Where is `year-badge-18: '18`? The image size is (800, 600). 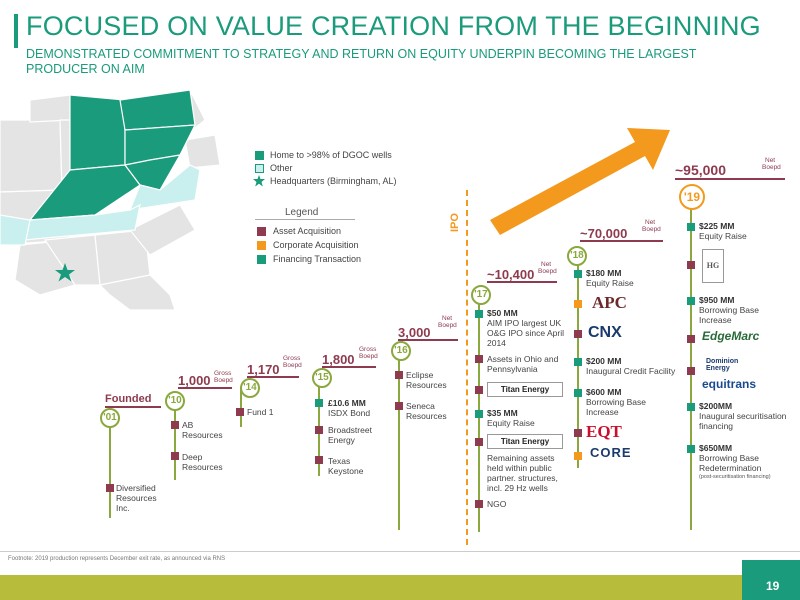
year-badge-18: '18 is located at coordinates (577, 256).